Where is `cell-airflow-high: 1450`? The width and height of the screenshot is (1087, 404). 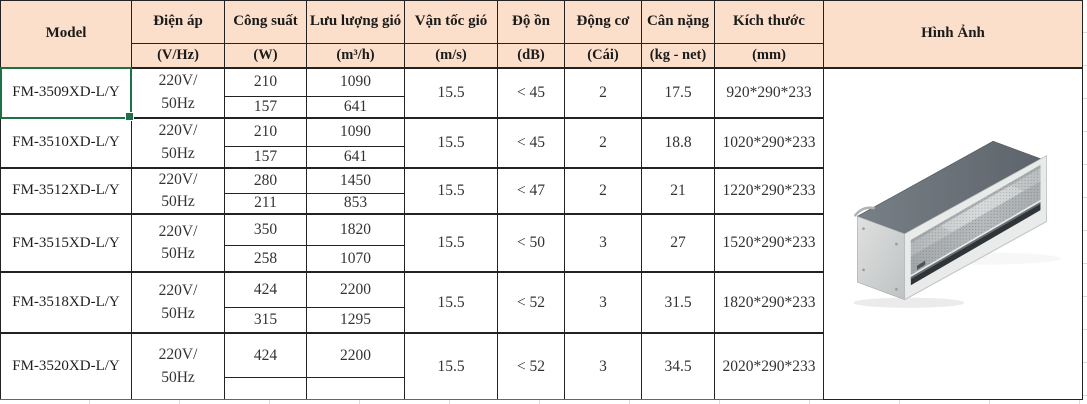 cell-airflow-high: 1450 is located at coordinates (355, 180).